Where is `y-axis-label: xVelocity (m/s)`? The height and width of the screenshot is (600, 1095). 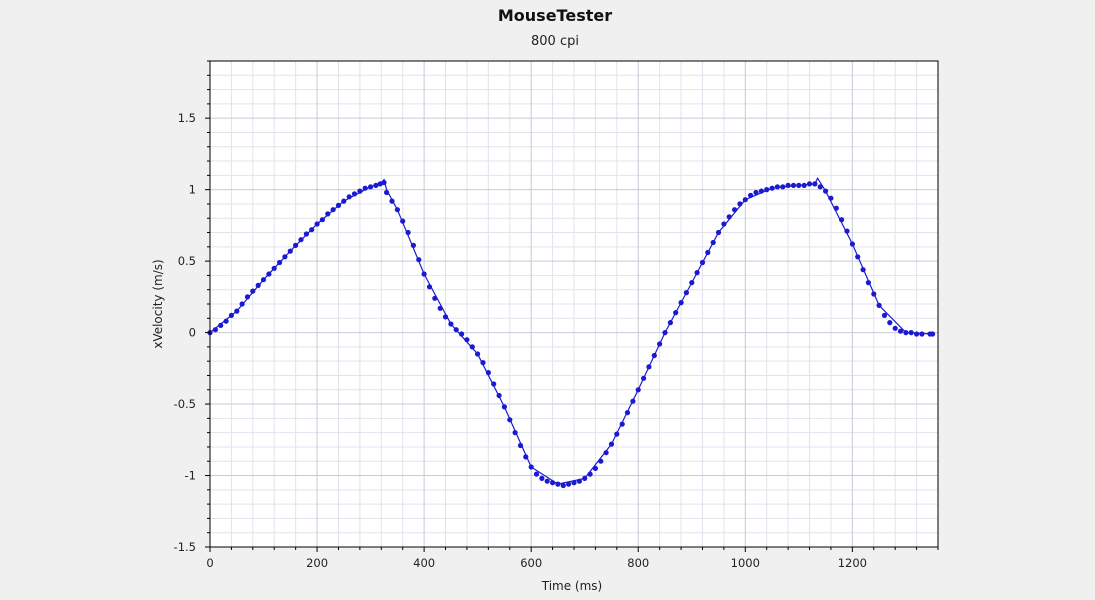 y-axis-label: xVelocity (m/s) is located at coordinates (158, 303).